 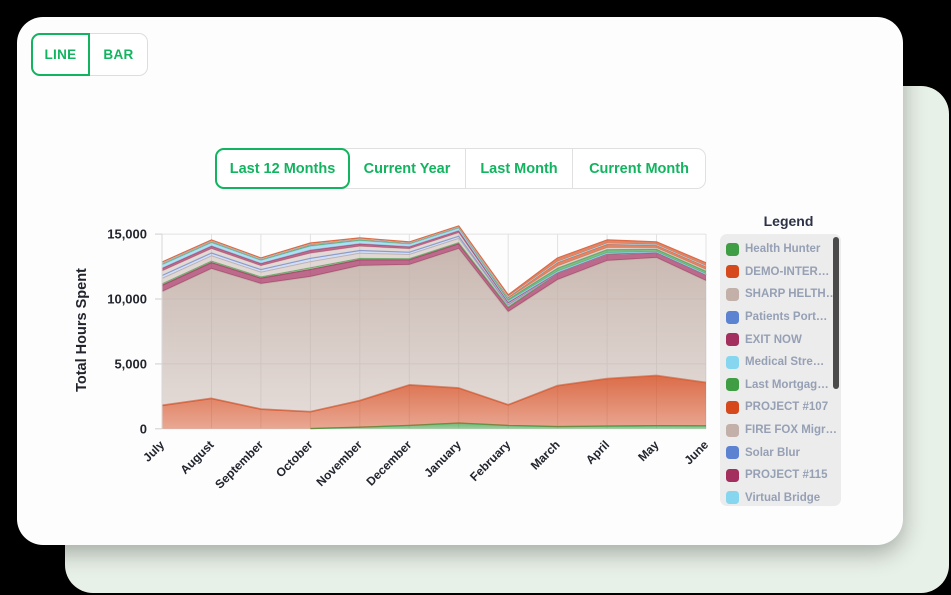 What do you see at coordinates (442, 458) in the screenshot?
I see `svg-text: January` at bounding box center [442, 458].